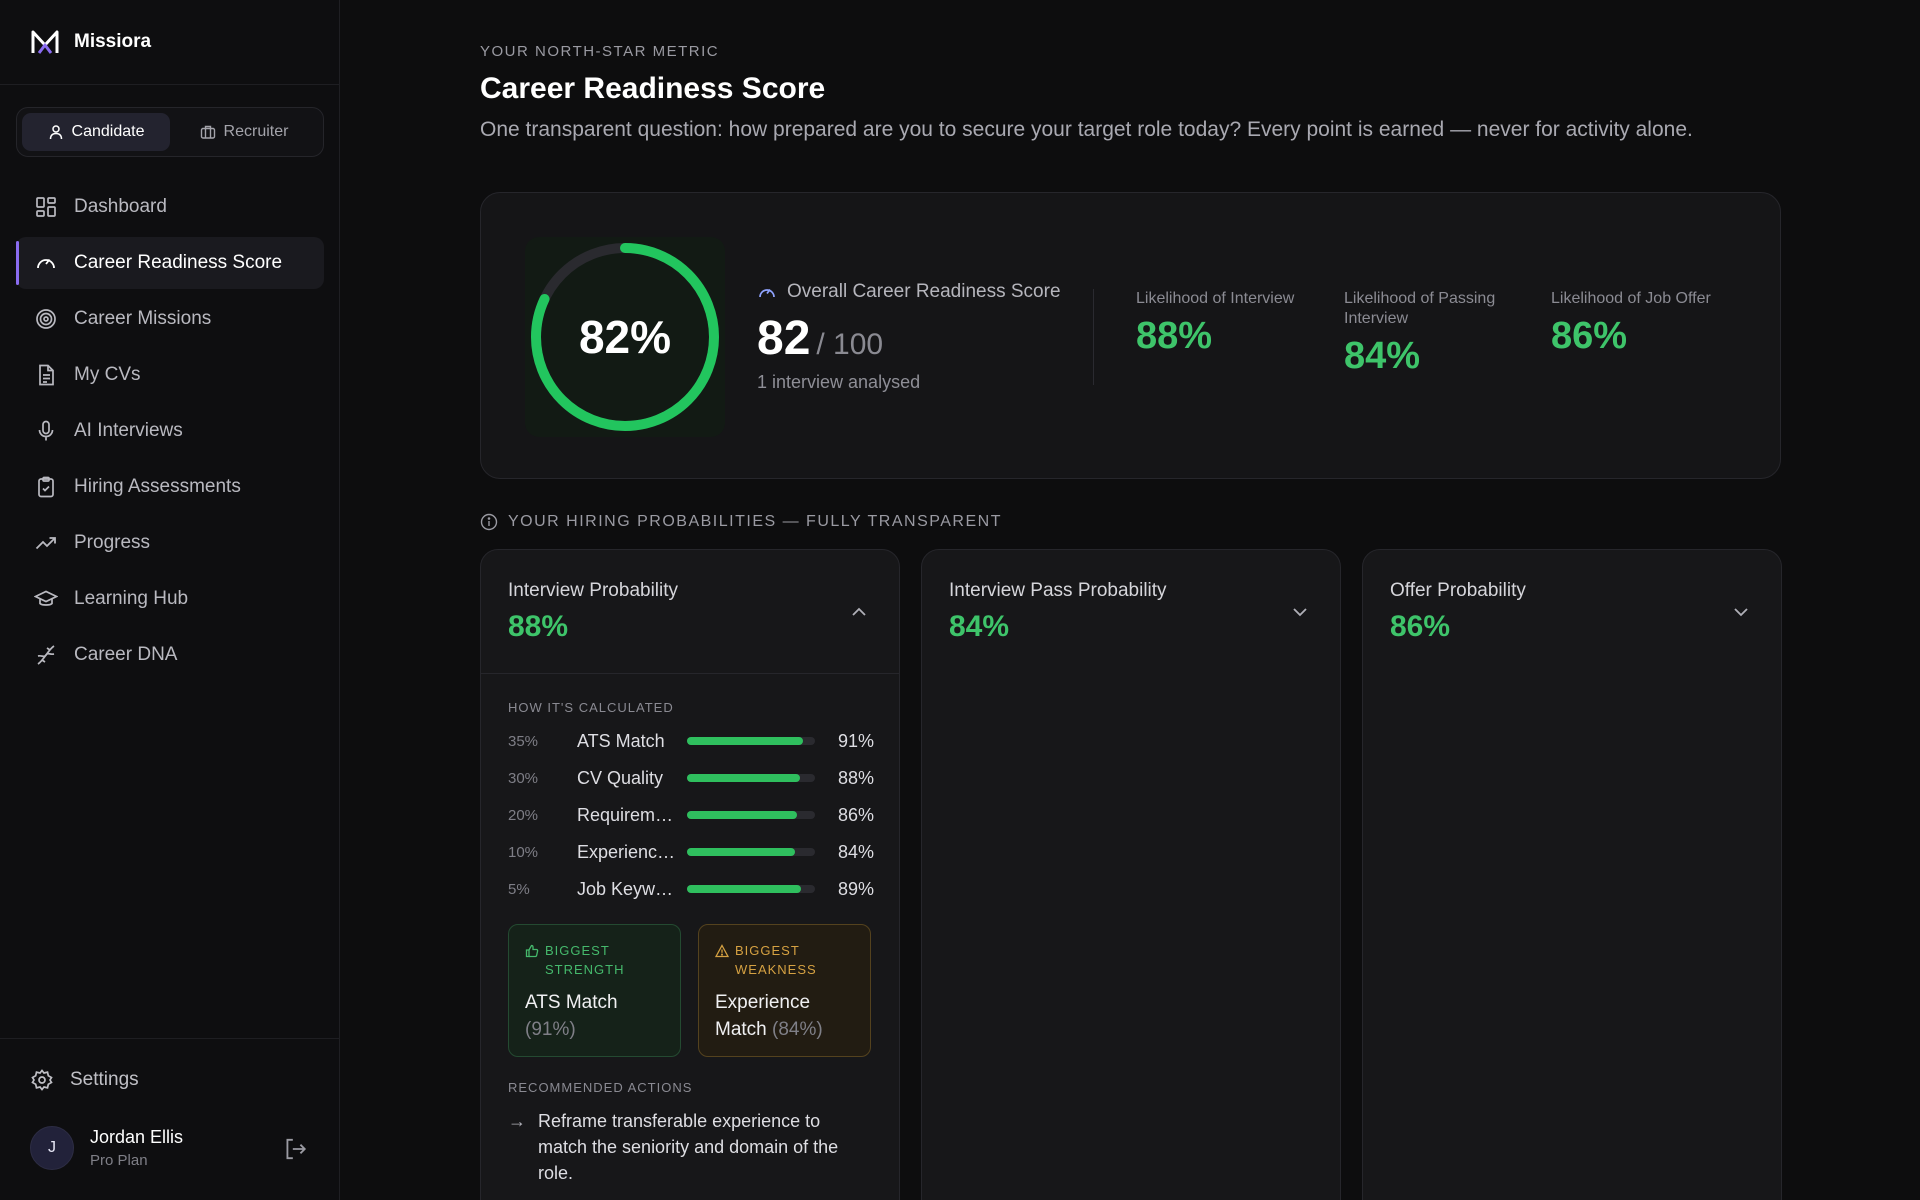 The width and height of the screenshot is (1920, 1200). I want to click on recruiter-role-button: Recruiter, so click(244, 132).